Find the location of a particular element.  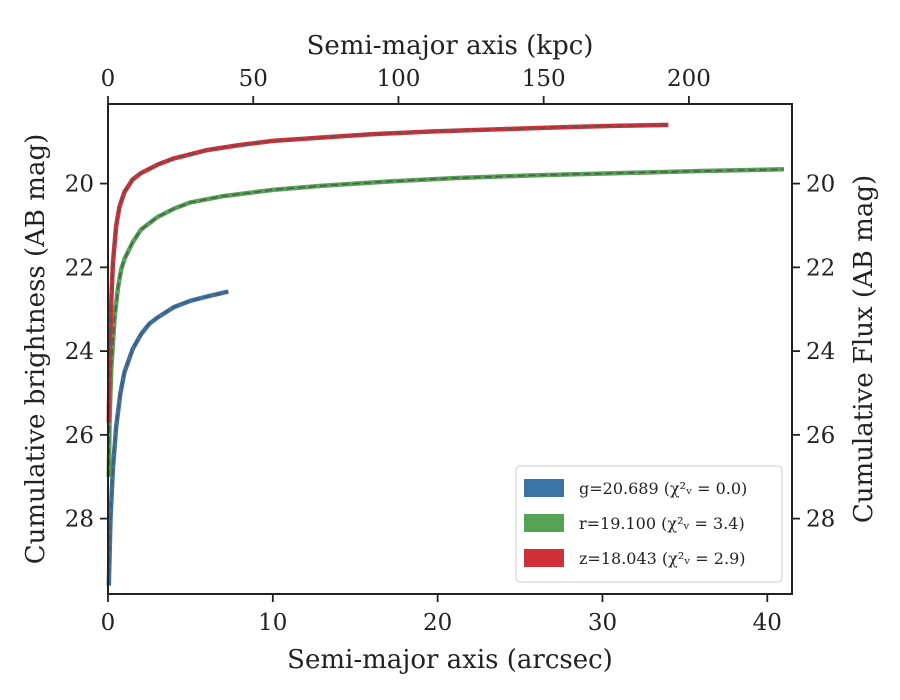

x-tick-label-3: 30 is located at coordinates (602, 623).